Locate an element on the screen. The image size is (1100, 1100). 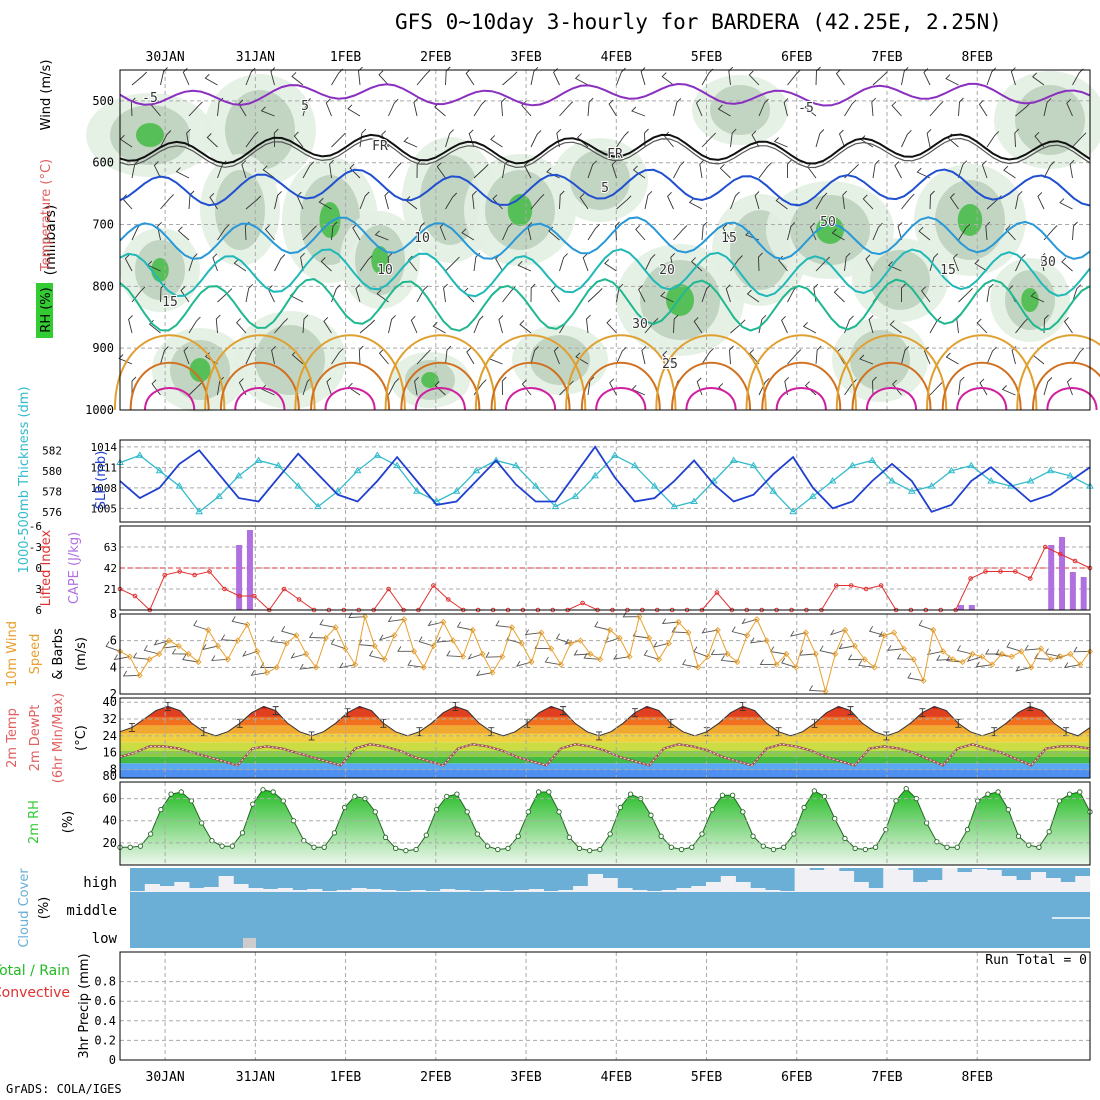
precip-legend-convective: Convective is located at coordinates (35, 993).